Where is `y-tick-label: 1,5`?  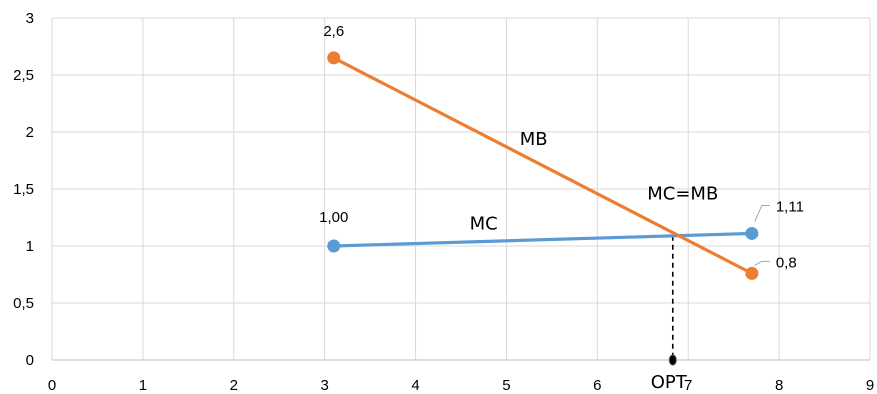
y-tick-label: 1,5 is located at coordinates (23, 189).